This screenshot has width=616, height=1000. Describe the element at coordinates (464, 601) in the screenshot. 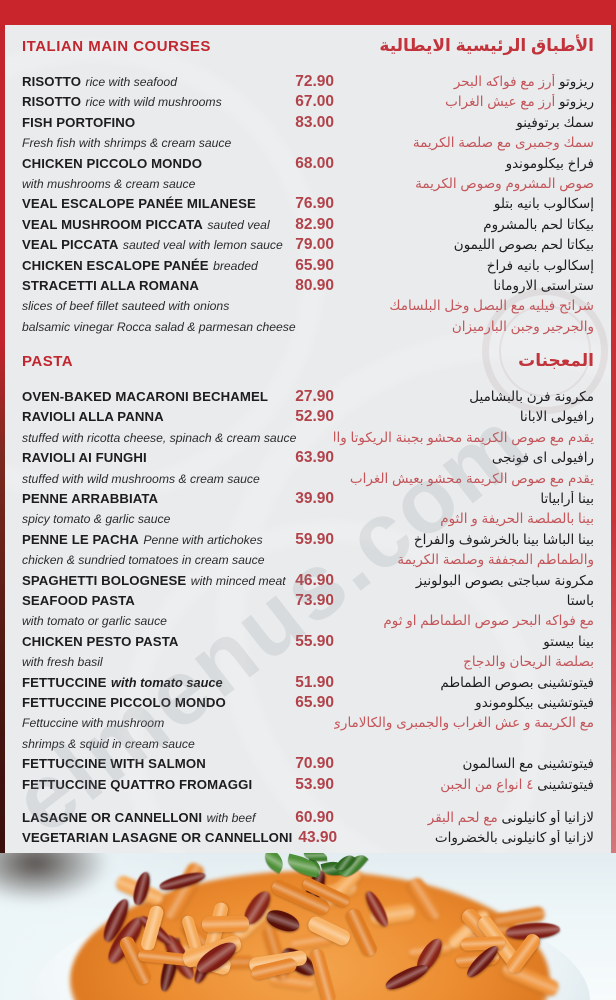

I see `item-name-ar: باستا` at that location.